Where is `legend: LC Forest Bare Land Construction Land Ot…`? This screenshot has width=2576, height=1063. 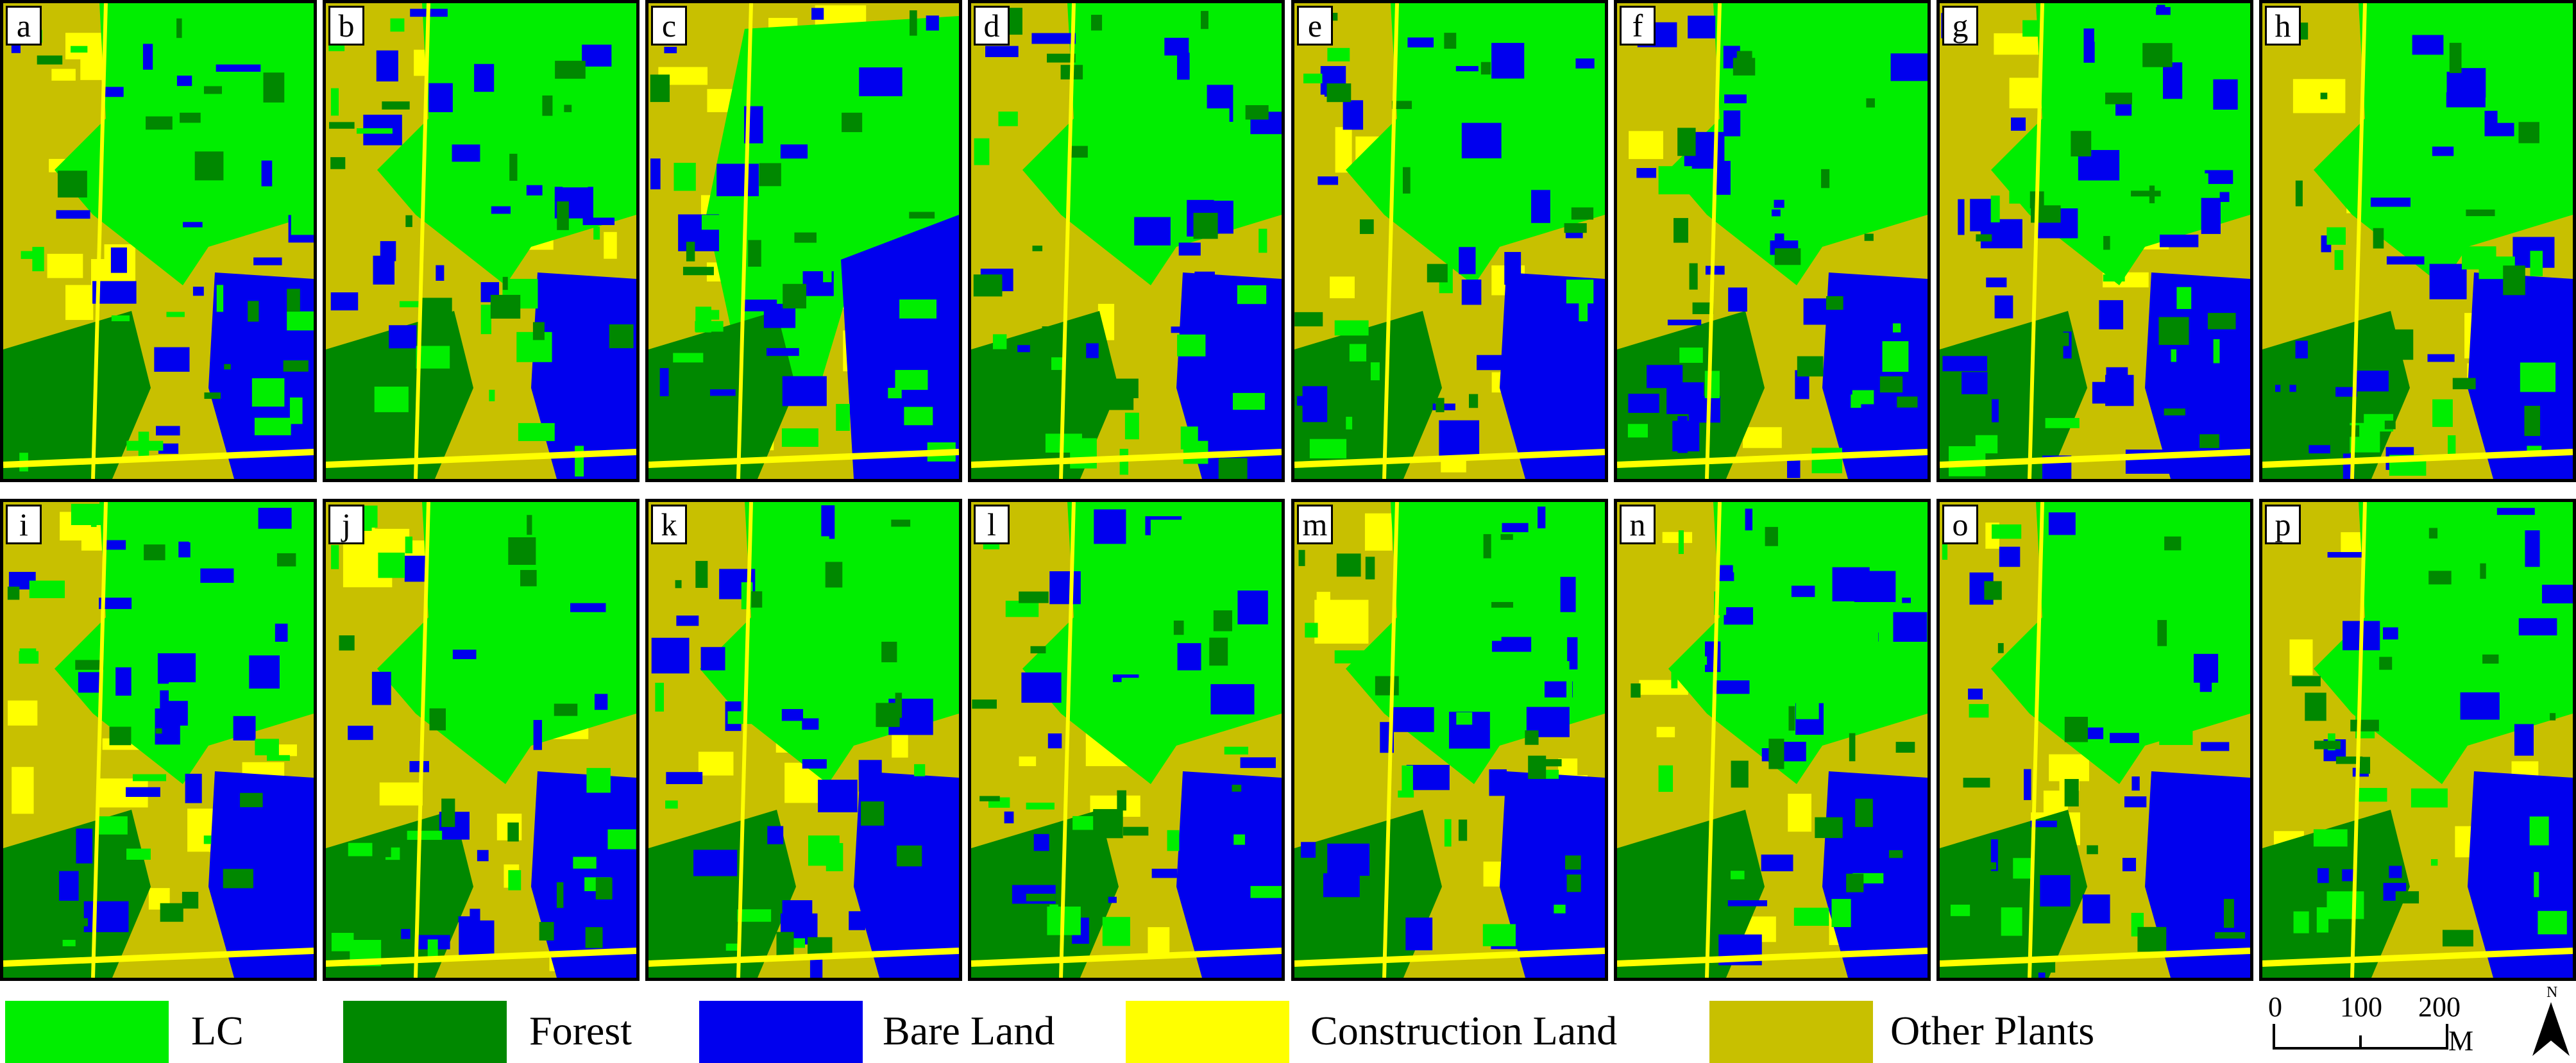 legend: LC Forest Bare Land Construction Land Ot… is located at coordinates (1090, 1027).